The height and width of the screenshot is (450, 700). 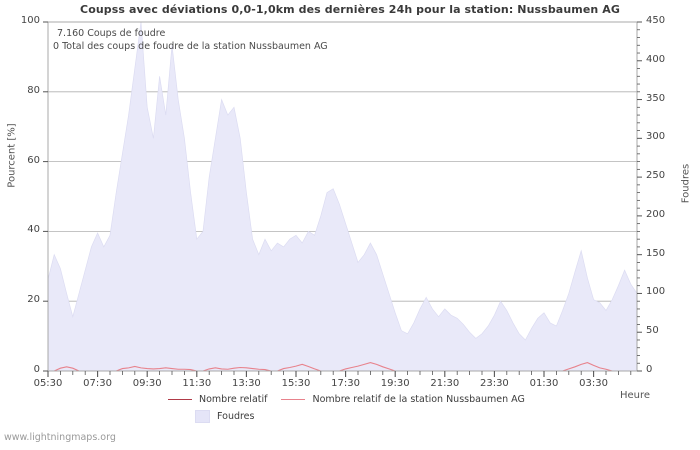 What do you see at coordinates (656, 214) in the screenshot?
I see `y-tick-right-200: 200` at bounding box center [656, 214].